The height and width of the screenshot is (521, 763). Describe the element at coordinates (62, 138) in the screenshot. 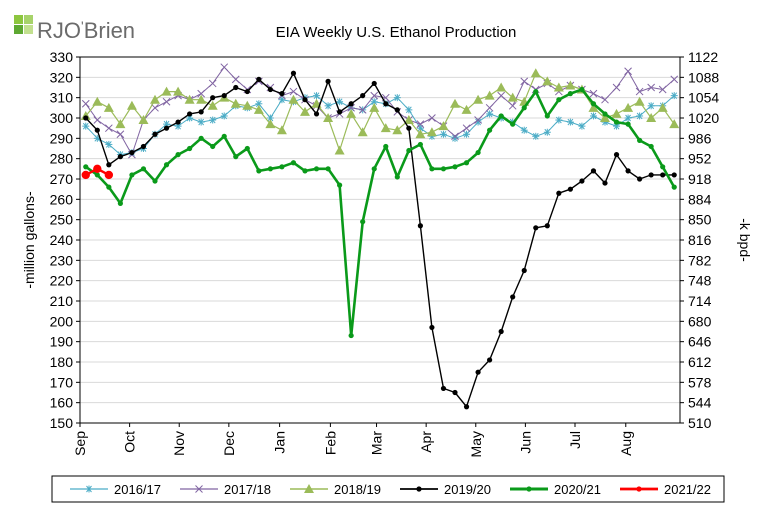

I see `y-tick-label: 290` at that location.